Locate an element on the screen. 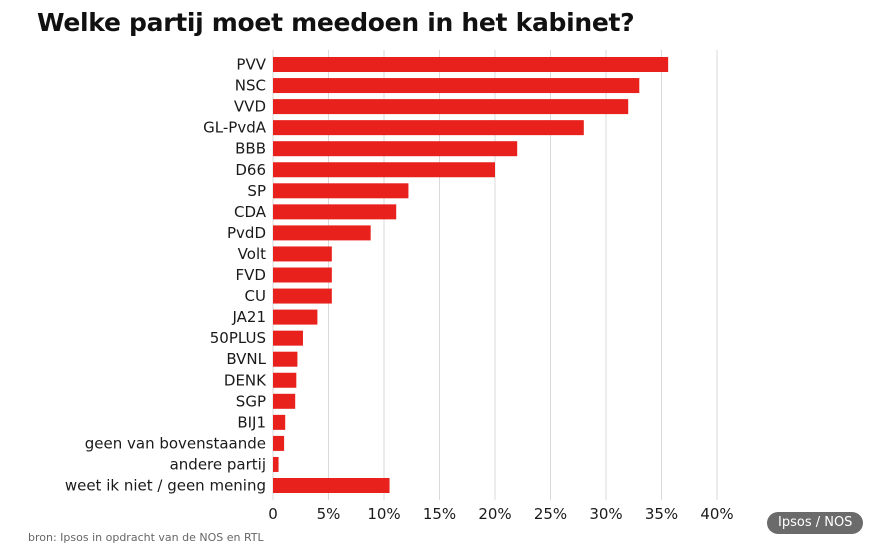 This screenshot has height=560, width=892. x-tick-label: 35% is located at coordinates (661, 514).